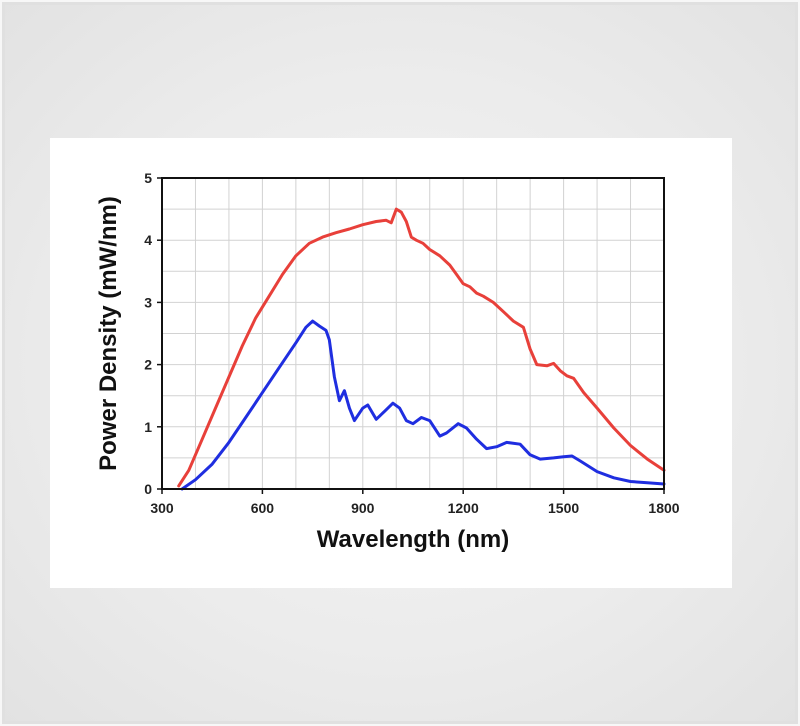  I want to click on x-tick-label: 1500, so click(563, 508).